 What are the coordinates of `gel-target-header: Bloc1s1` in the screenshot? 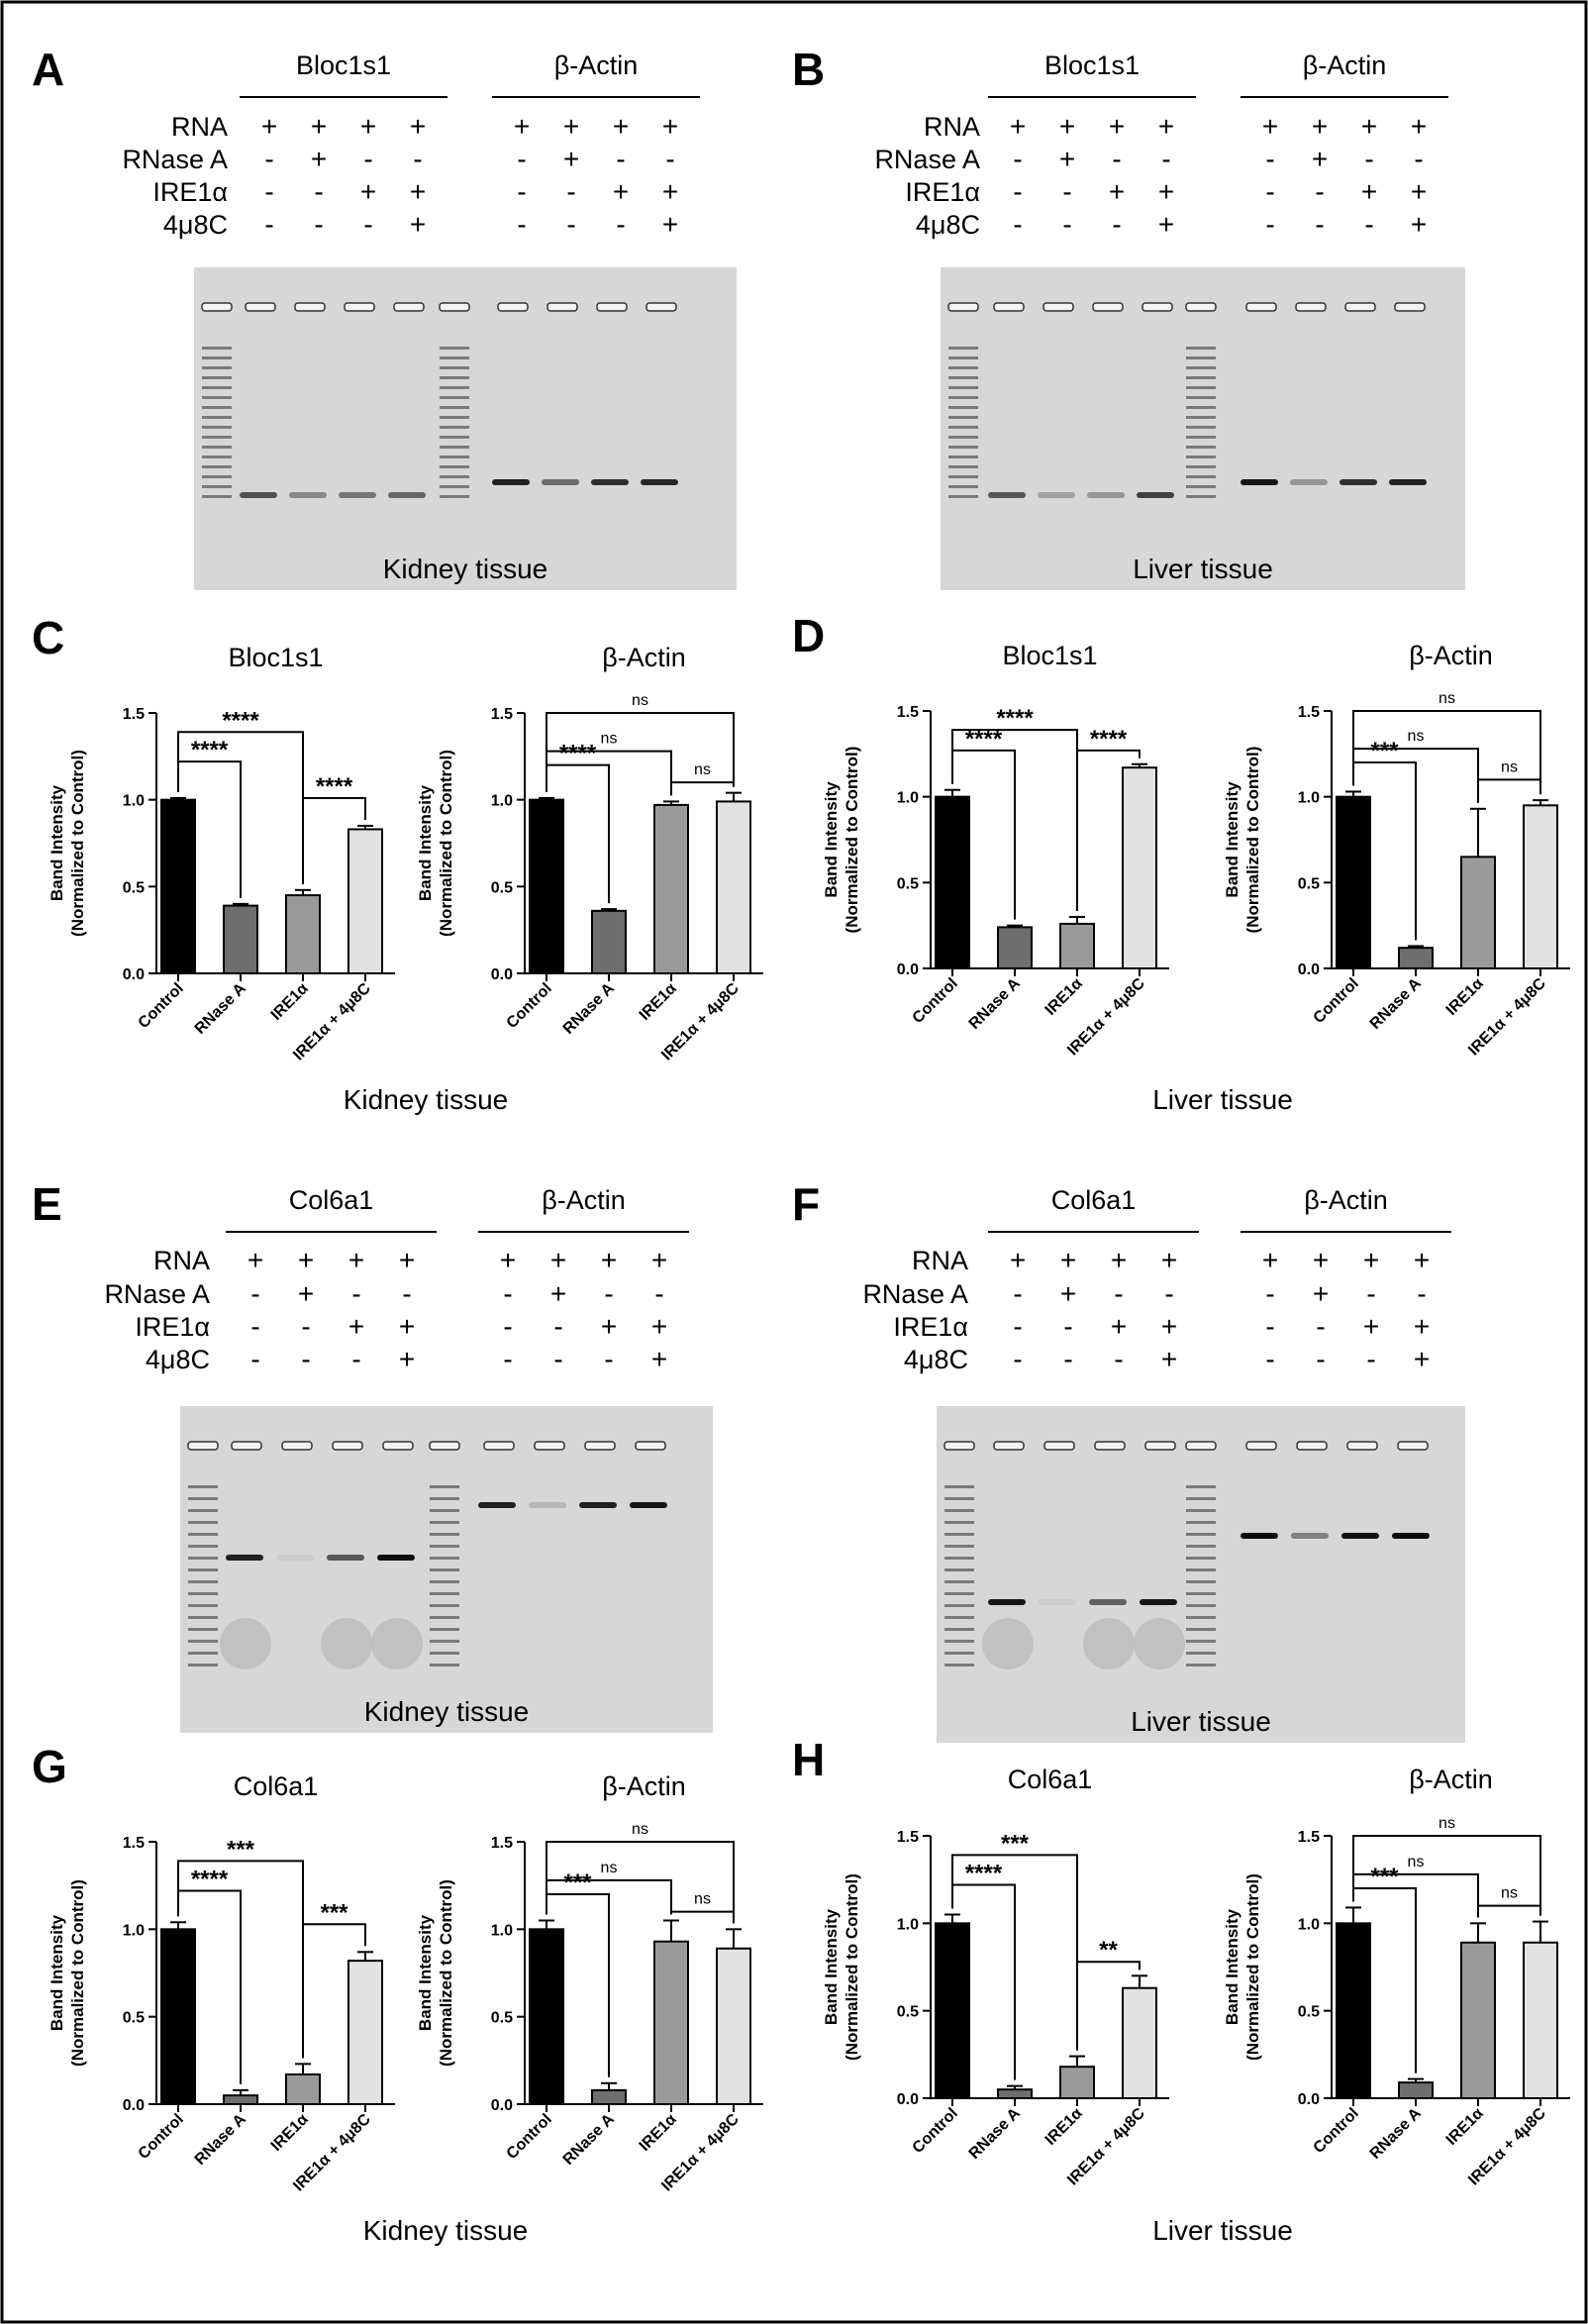 It's located at (1092, 65).